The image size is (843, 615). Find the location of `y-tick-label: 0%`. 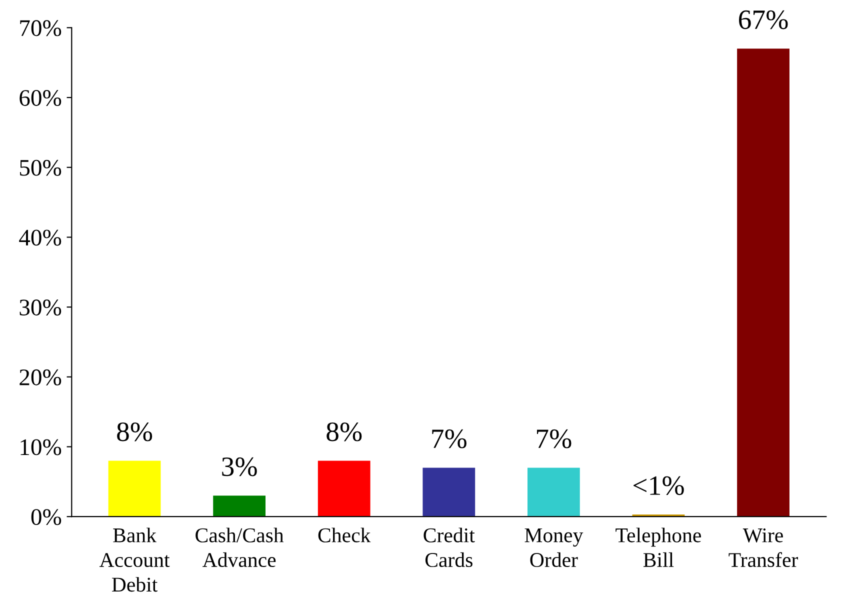

y-tick-label: 0% is located at coordinates (46, 517).